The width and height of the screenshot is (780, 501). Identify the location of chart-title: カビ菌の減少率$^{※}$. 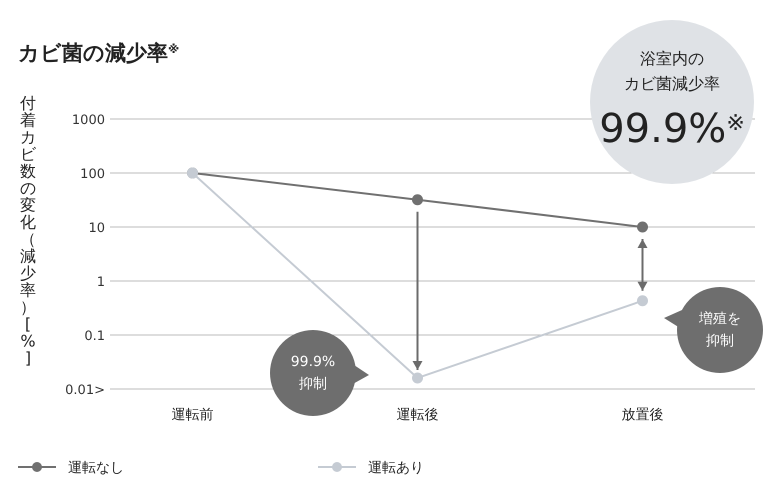
(99, 53).